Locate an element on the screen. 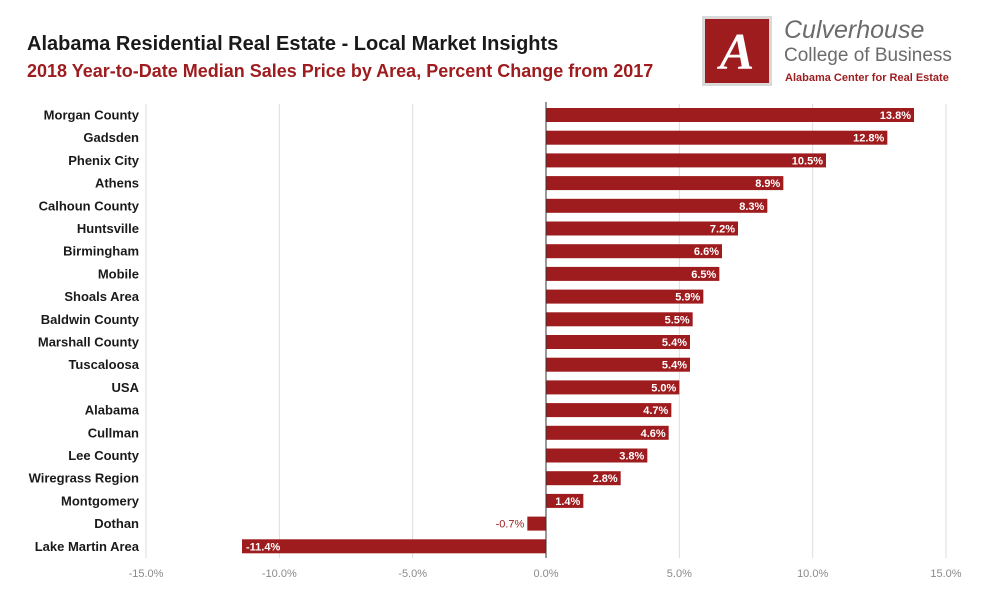 This screenshot has height=600, width=1000. category-label: Marshall County is located at coordinates (89, 342).